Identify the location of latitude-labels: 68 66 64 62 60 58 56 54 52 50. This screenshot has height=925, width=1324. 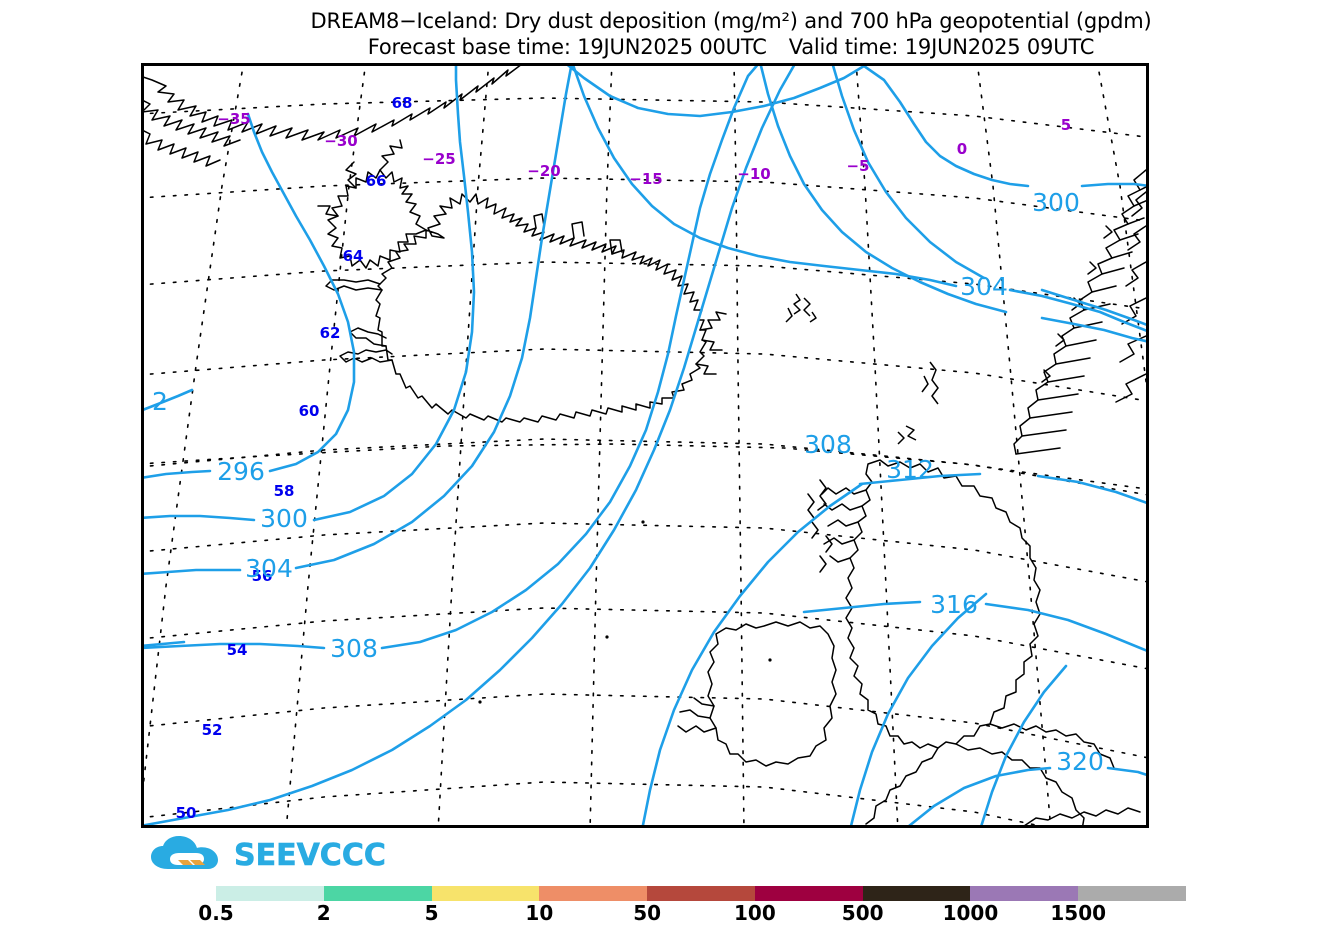
(294, 458).